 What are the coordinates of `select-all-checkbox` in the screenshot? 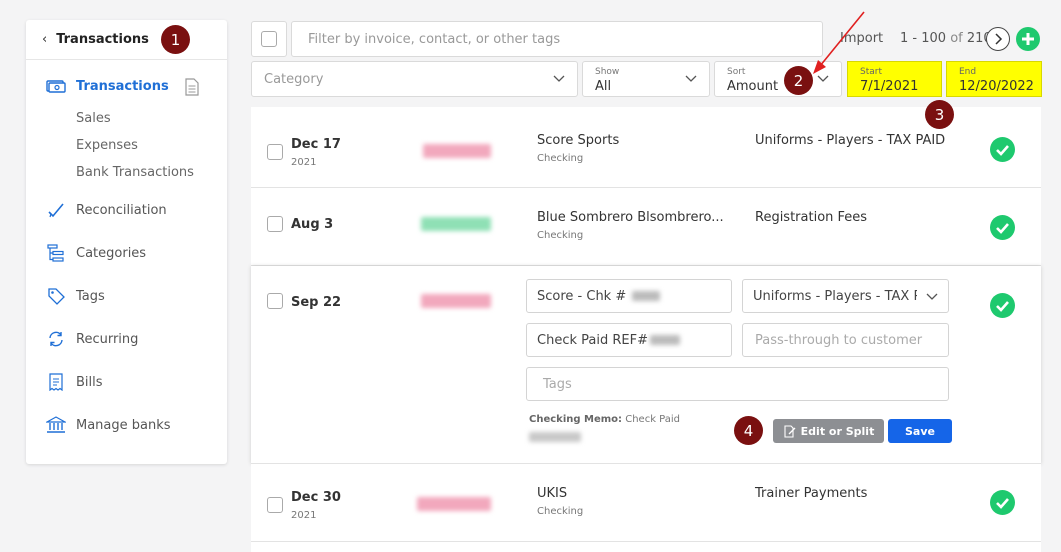 It's located at (269, 39).